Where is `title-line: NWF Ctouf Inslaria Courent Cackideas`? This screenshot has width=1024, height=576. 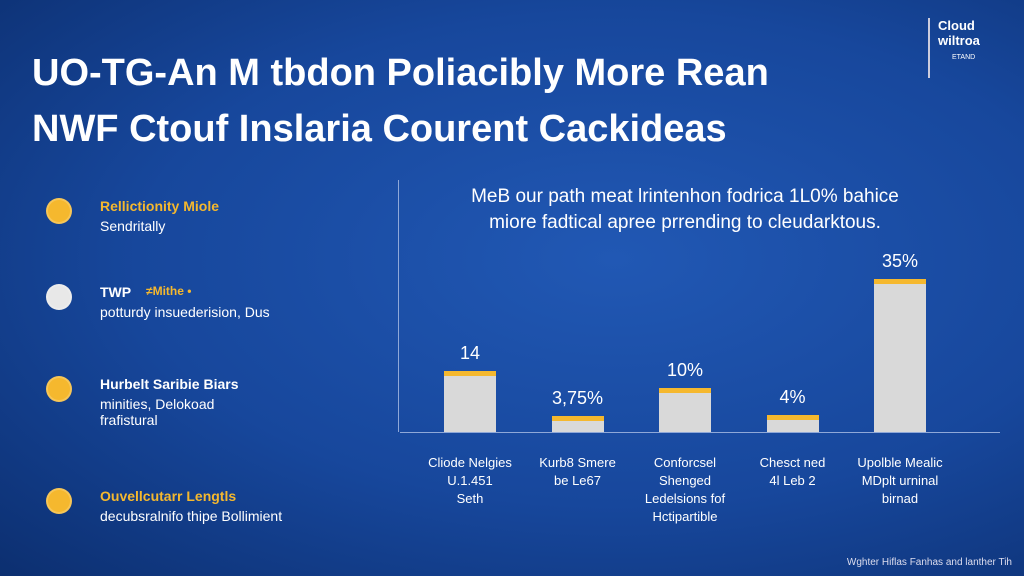
title-line: NWF Ctouf Inslaria Courent Cackideas is located at coordinates (379, 129).